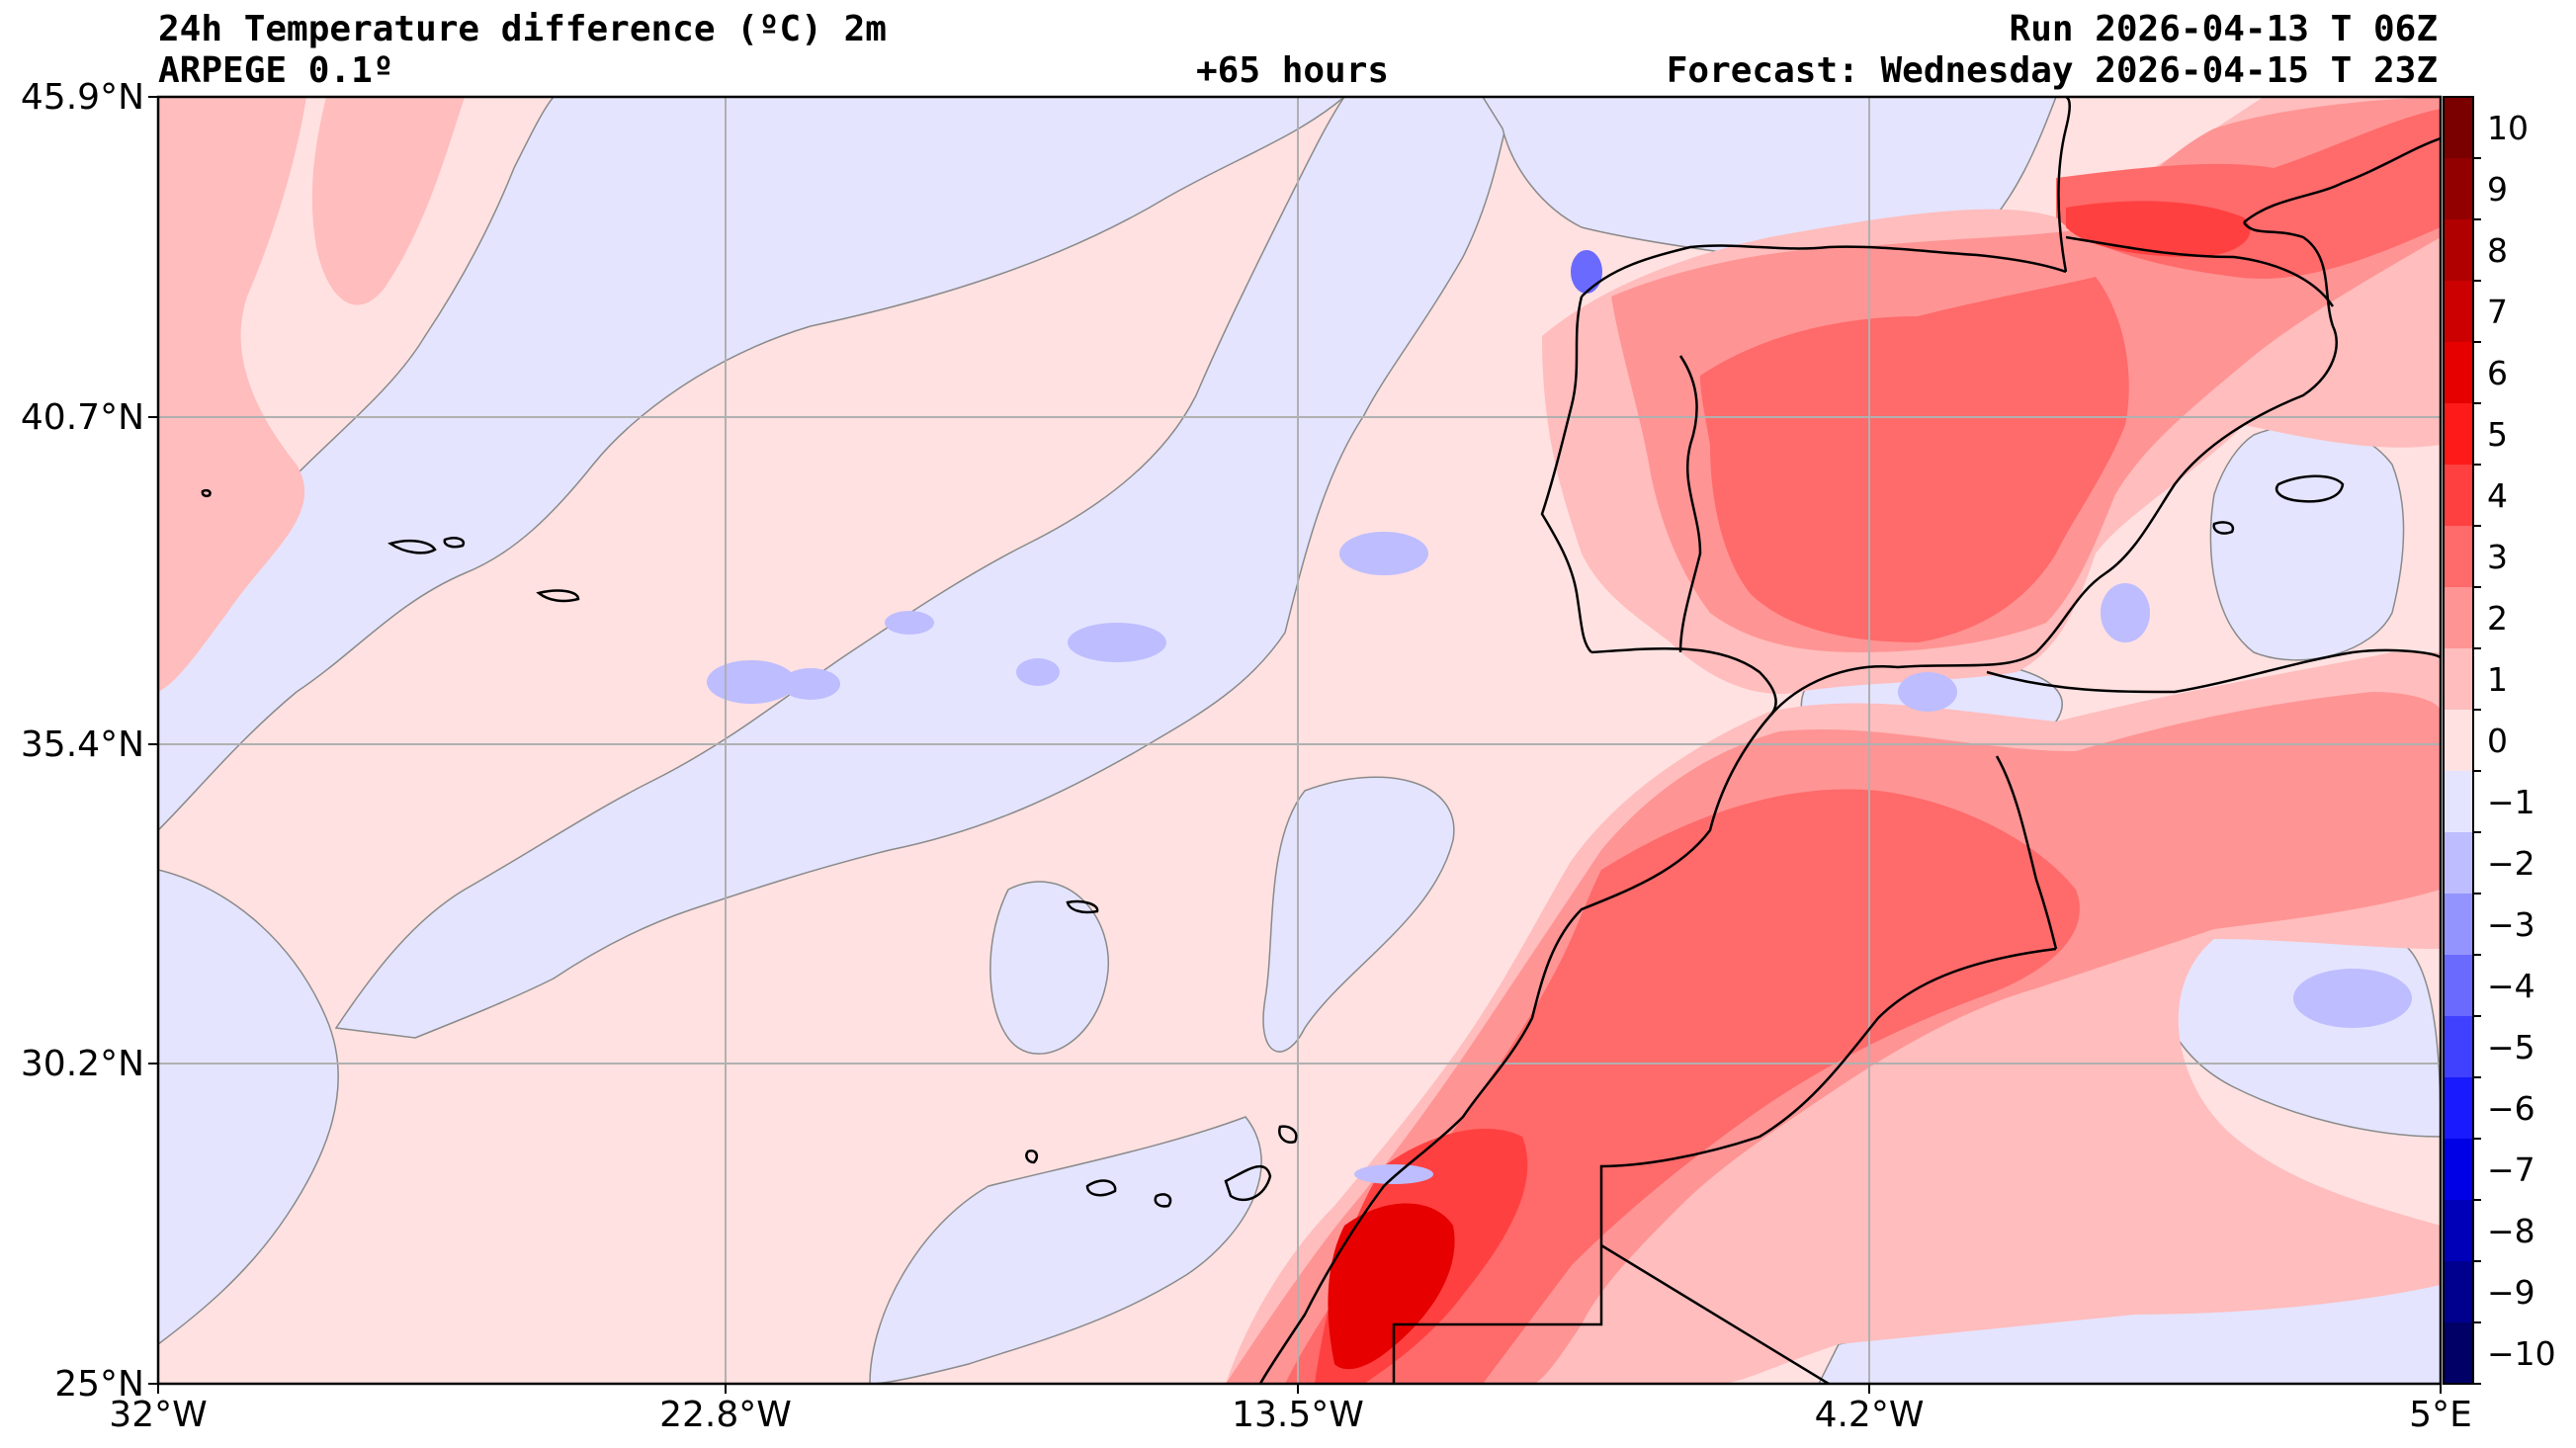 This screenshot has height=1448, width=2576. I want to click on colorbar-label: 5, so click(2497, 434).